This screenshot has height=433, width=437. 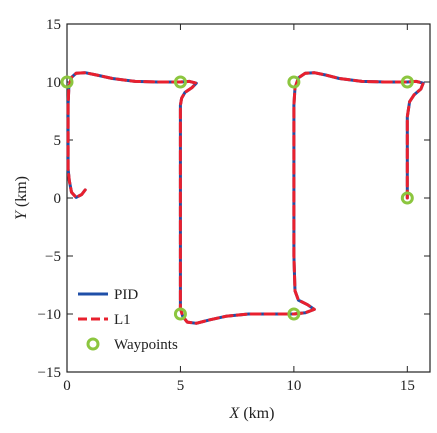 What do you see at coordinates (146, 345) in the screenshot?
I see `legend-label-waypoints: Waypoints` at bounding box center [146, 345].